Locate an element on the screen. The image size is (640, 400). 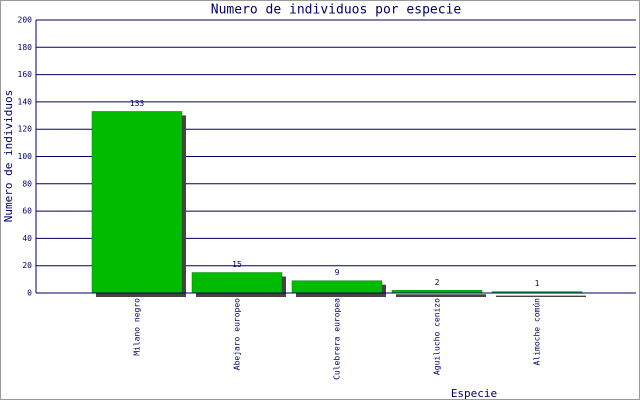
y-tick-label: 40 is located at coordinates (27, 238).